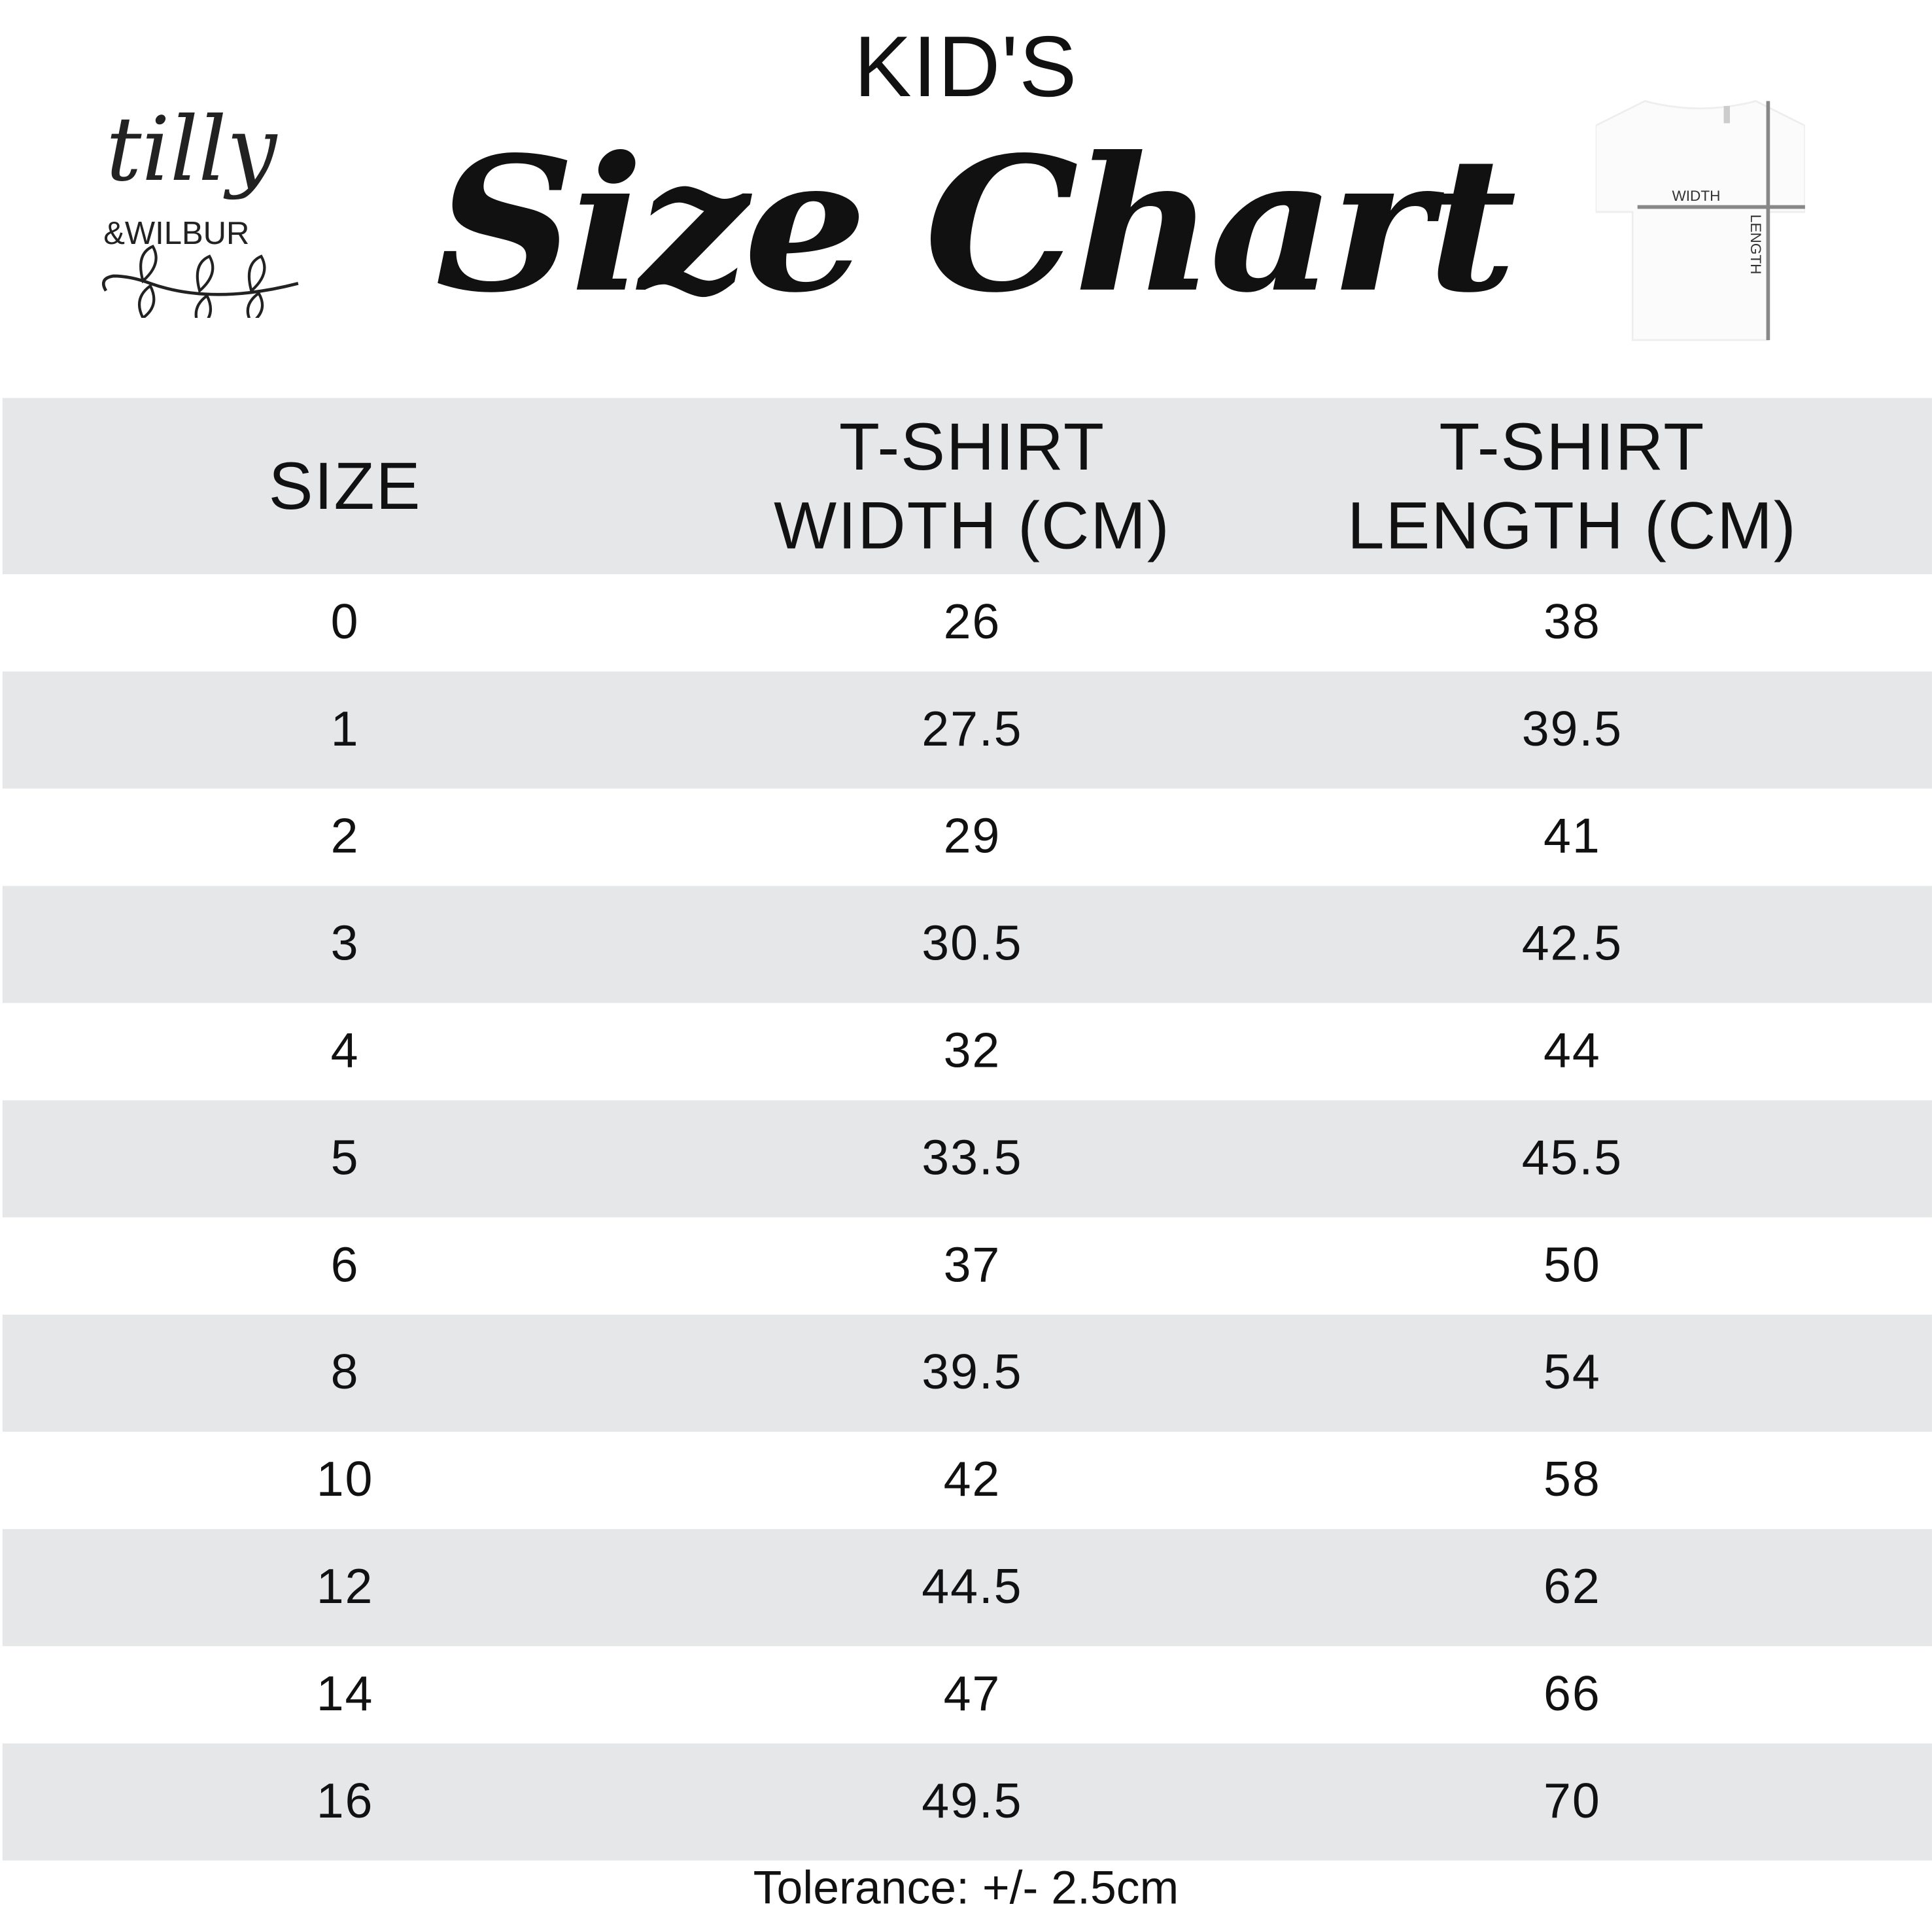 This screenshot has width=1932, height=1932. I want to click on table-row: 5 33.5 45.5, so click(967, 1159).